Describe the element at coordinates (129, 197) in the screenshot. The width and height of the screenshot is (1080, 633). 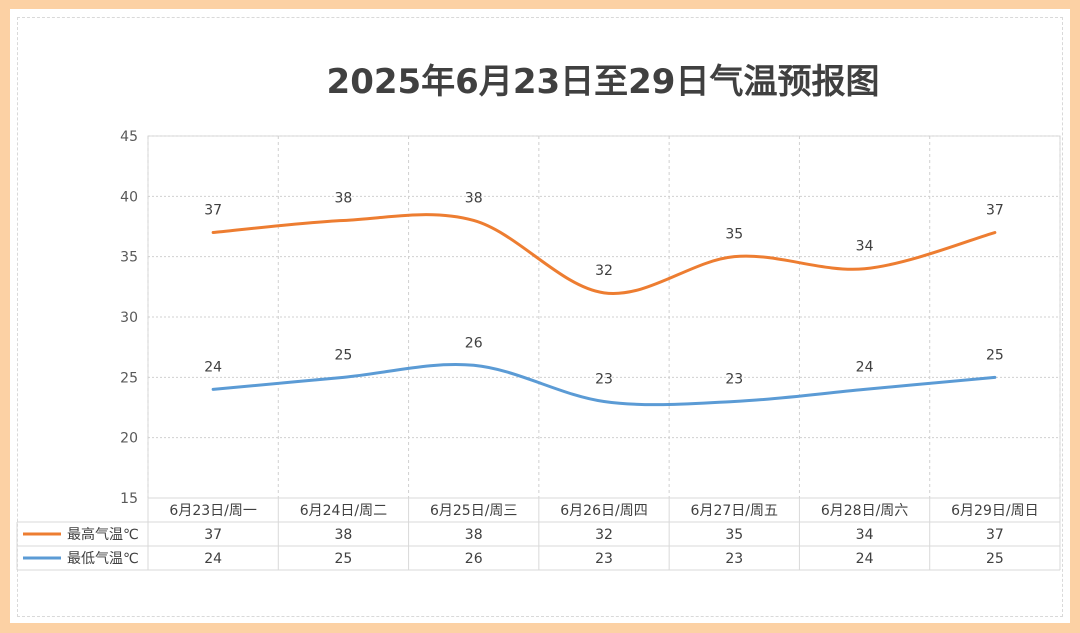
I see `y-tick-label: 40` at that location.